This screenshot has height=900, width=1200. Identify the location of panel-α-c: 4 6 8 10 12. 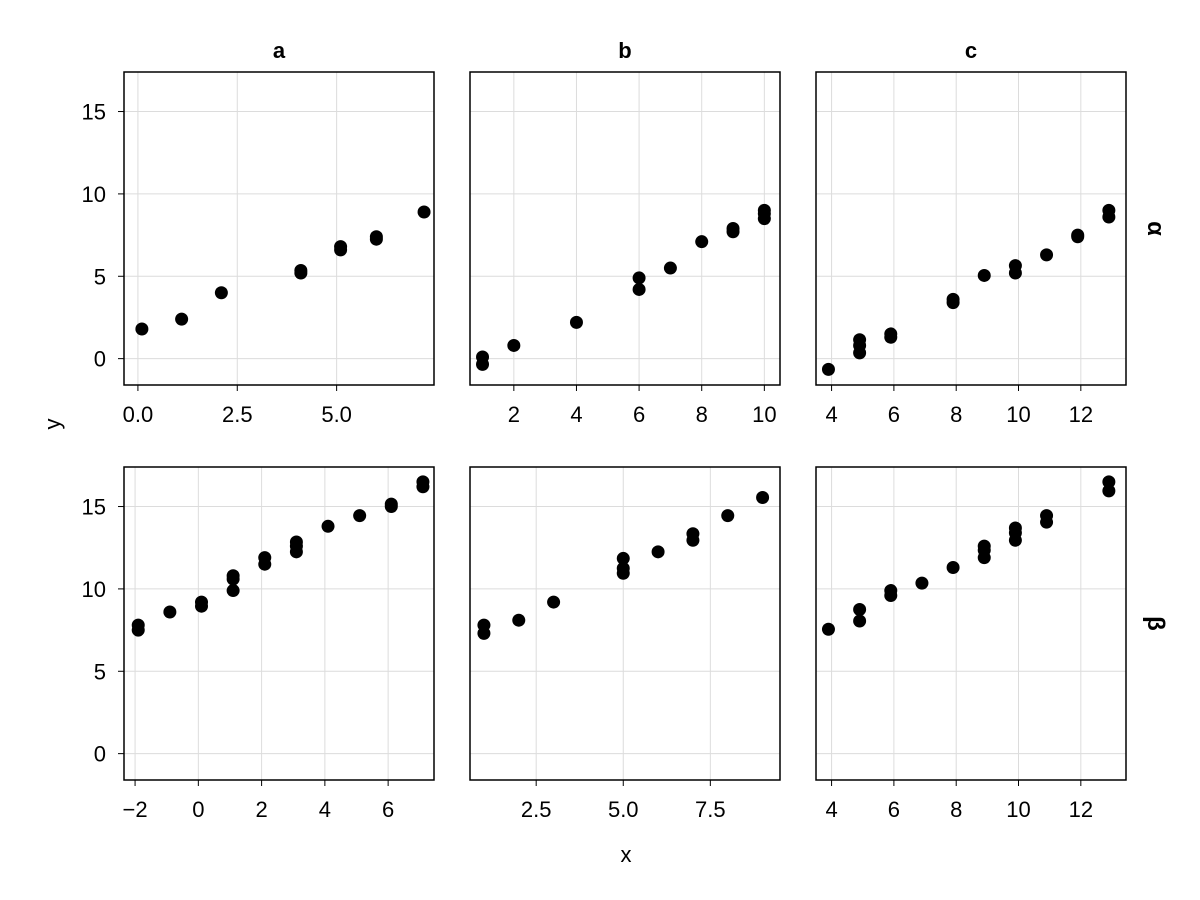
(971, 249).